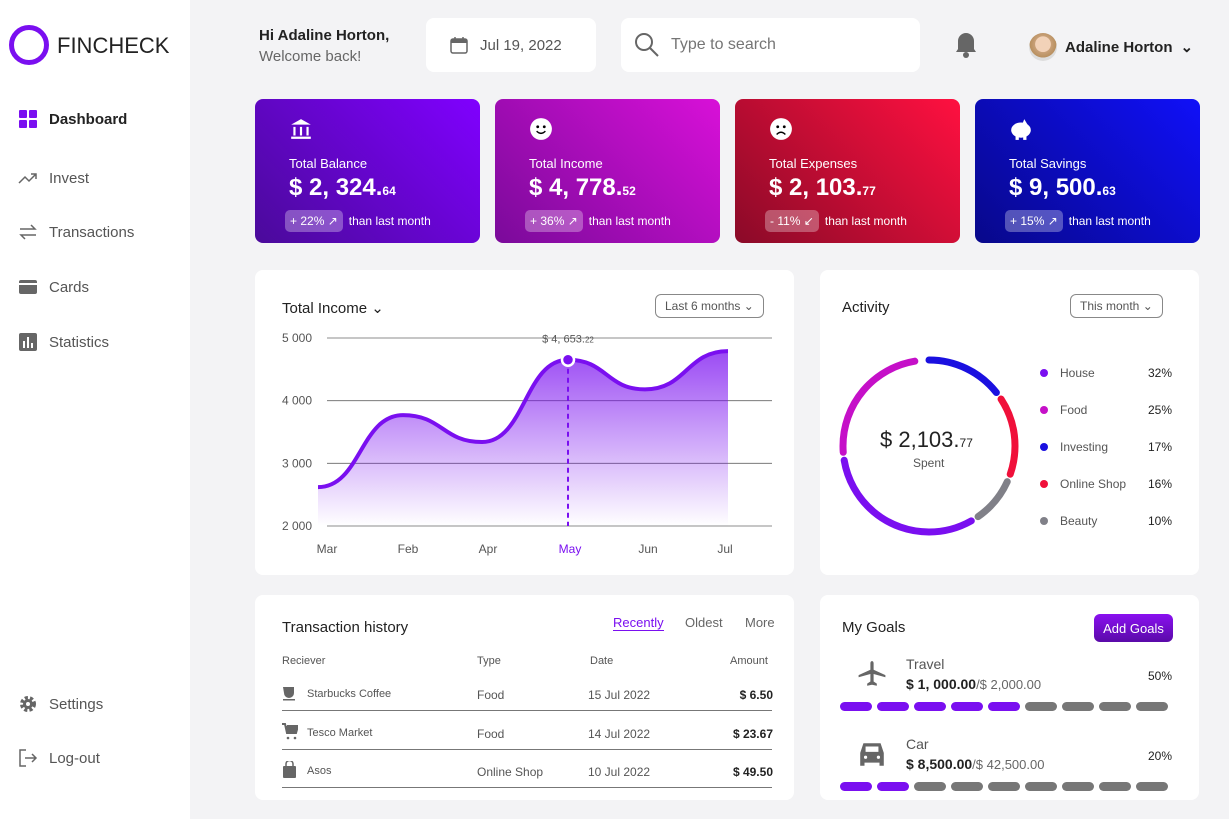 The image size is (1229, 819). What do you see at coordinates (301, 129) in the screenshot?
I see `bank-icon` at bounding box center [301, 129].